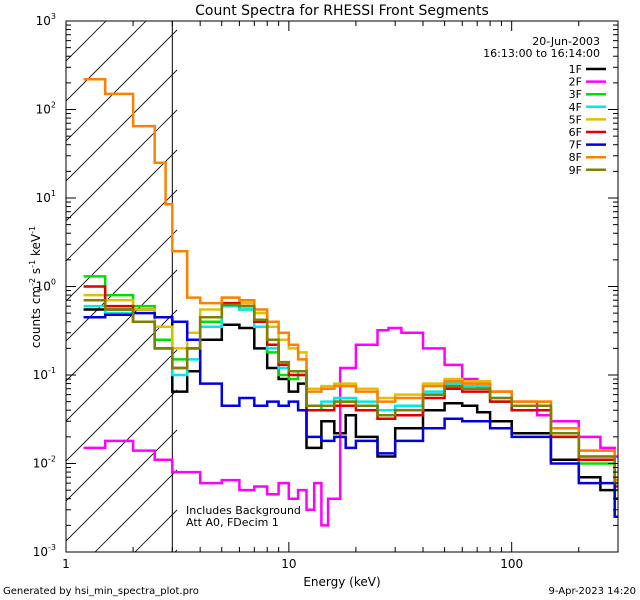 Image resolution: width=640 pixels, height=600 pixels. Describe the element at coordinates (541, 53) in the screenshot. I see `time-range: 16:13:00 to 16:14:00` at that location.